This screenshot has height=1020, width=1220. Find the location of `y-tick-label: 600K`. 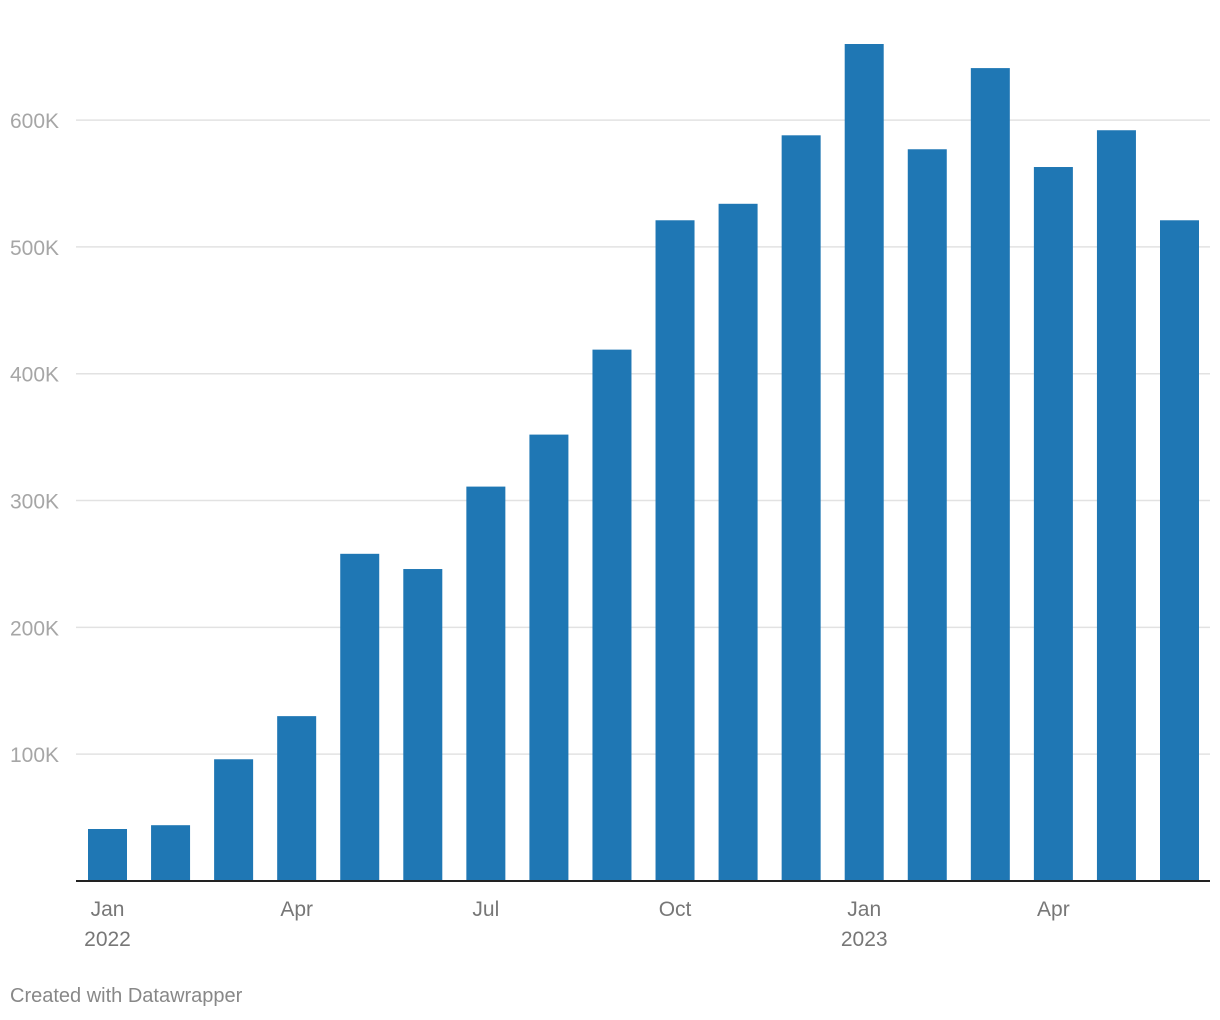

y-tick-label: 600K is located at coordinates (34, 121).